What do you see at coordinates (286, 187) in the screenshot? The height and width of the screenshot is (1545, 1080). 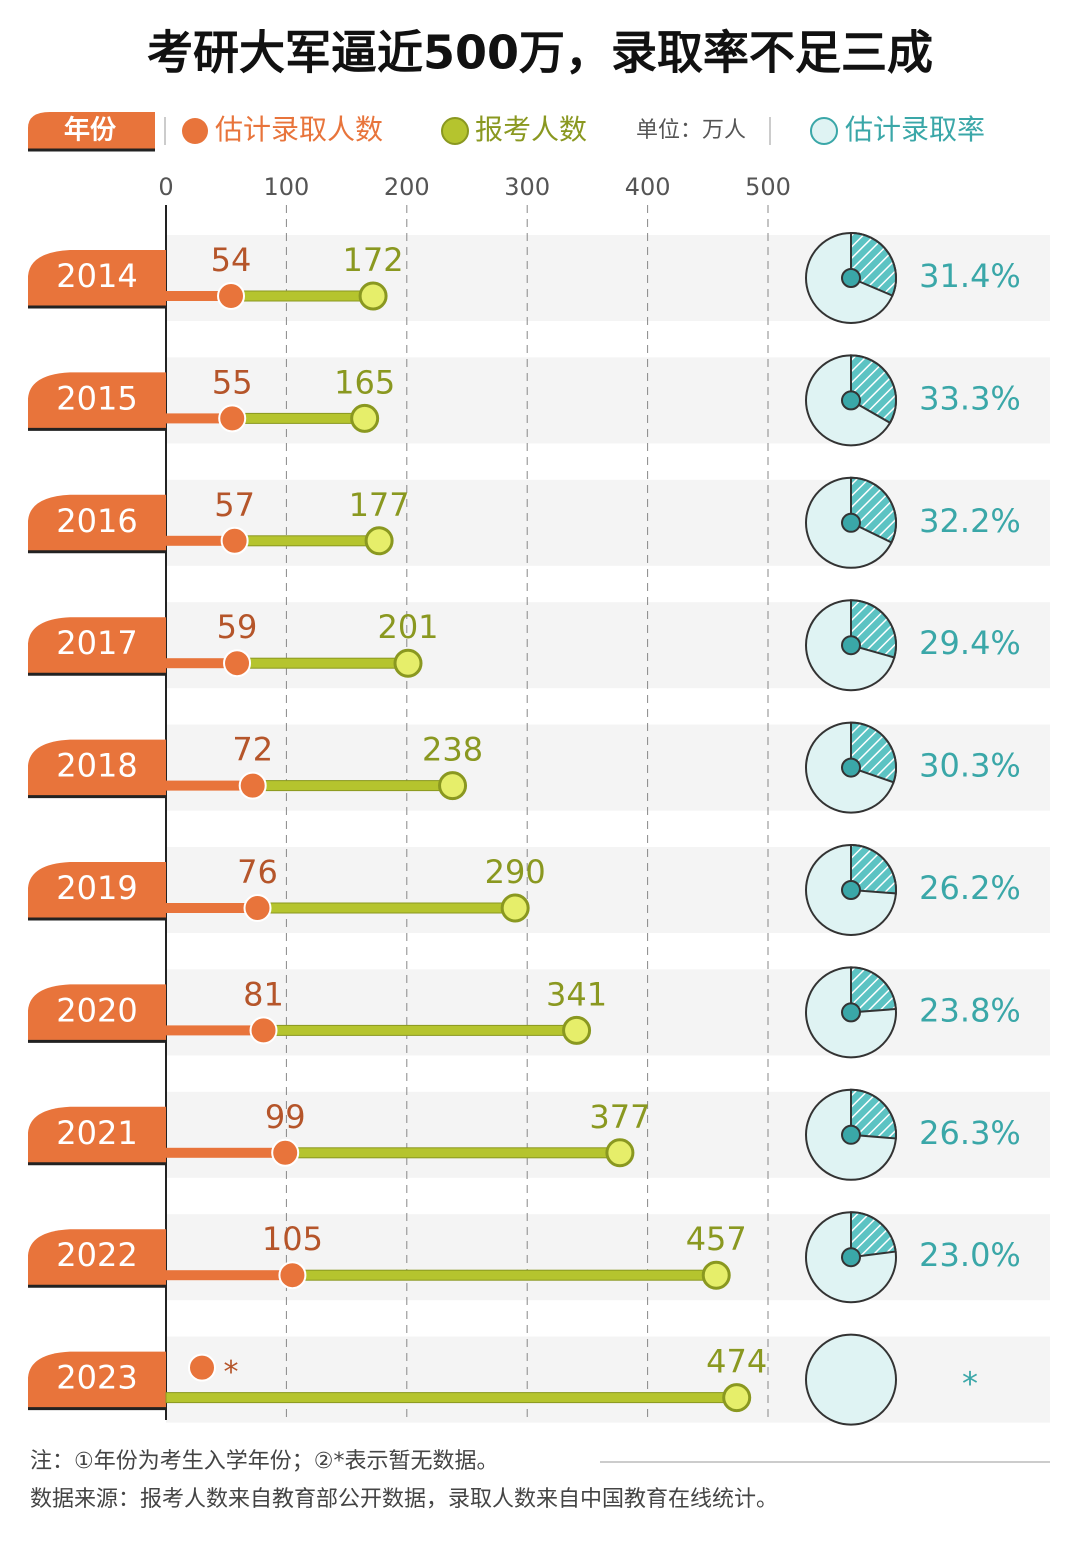 I see `x-tick-label: 100` at bounding box center [286, 187].